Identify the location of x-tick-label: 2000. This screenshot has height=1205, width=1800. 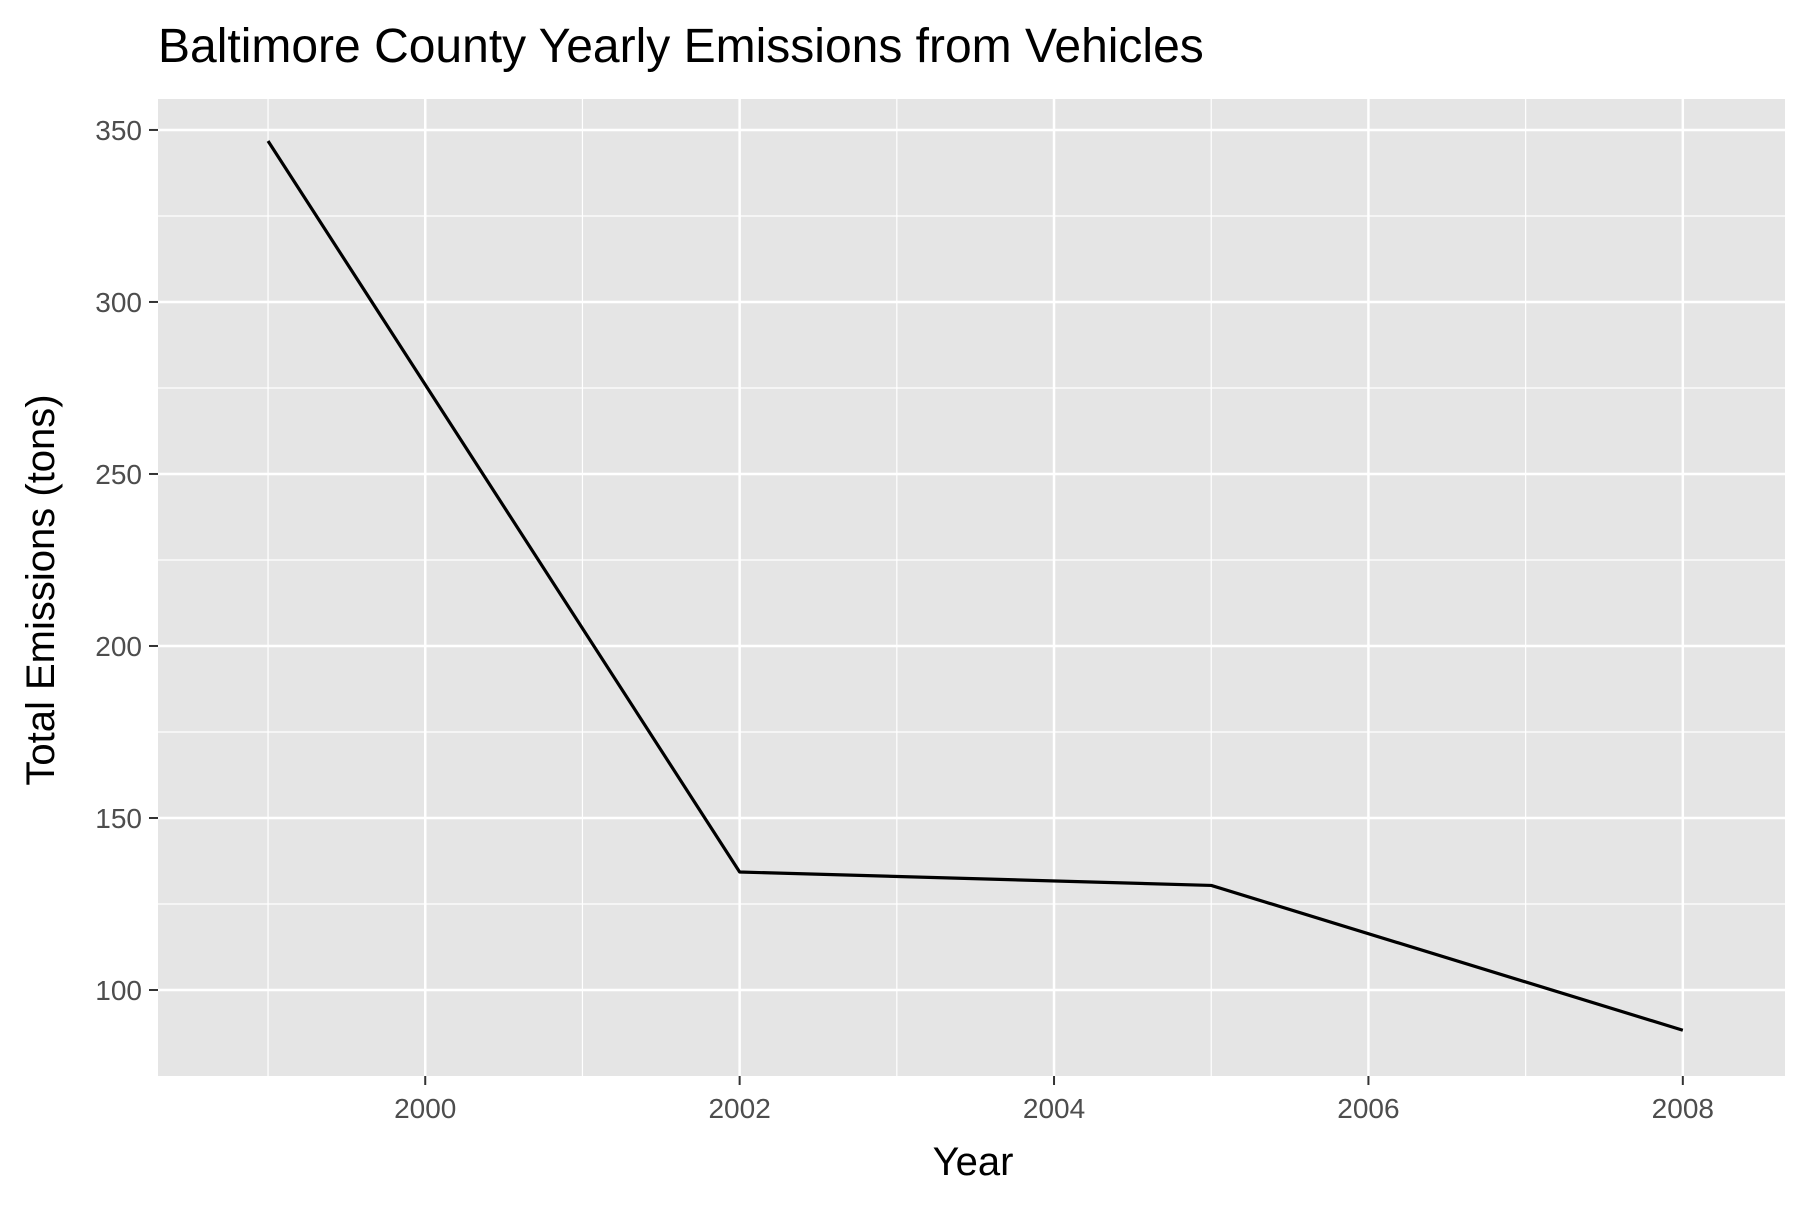
(425, 1108).